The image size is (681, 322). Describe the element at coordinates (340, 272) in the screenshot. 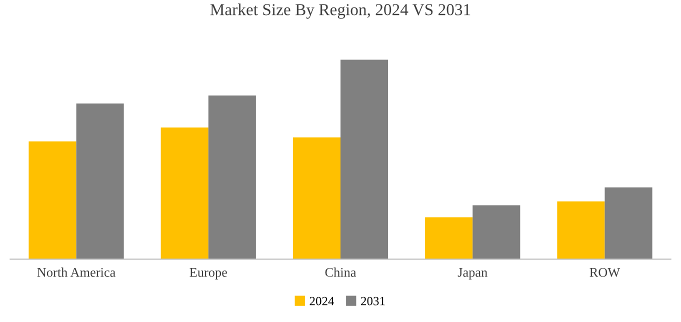

I see `x-tick-label: China` at that location.